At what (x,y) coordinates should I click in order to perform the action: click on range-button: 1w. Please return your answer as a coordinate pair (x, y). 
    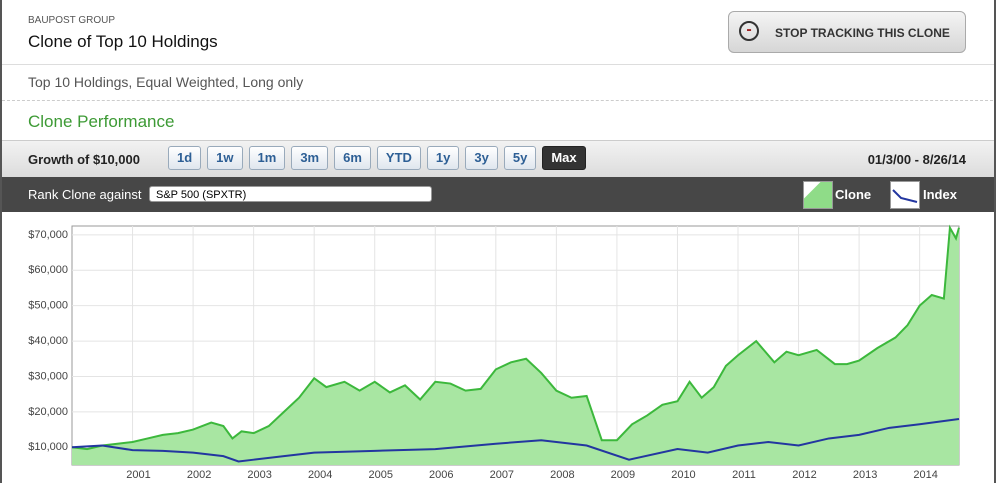
    Looking at the image, I should click on (225, 158).